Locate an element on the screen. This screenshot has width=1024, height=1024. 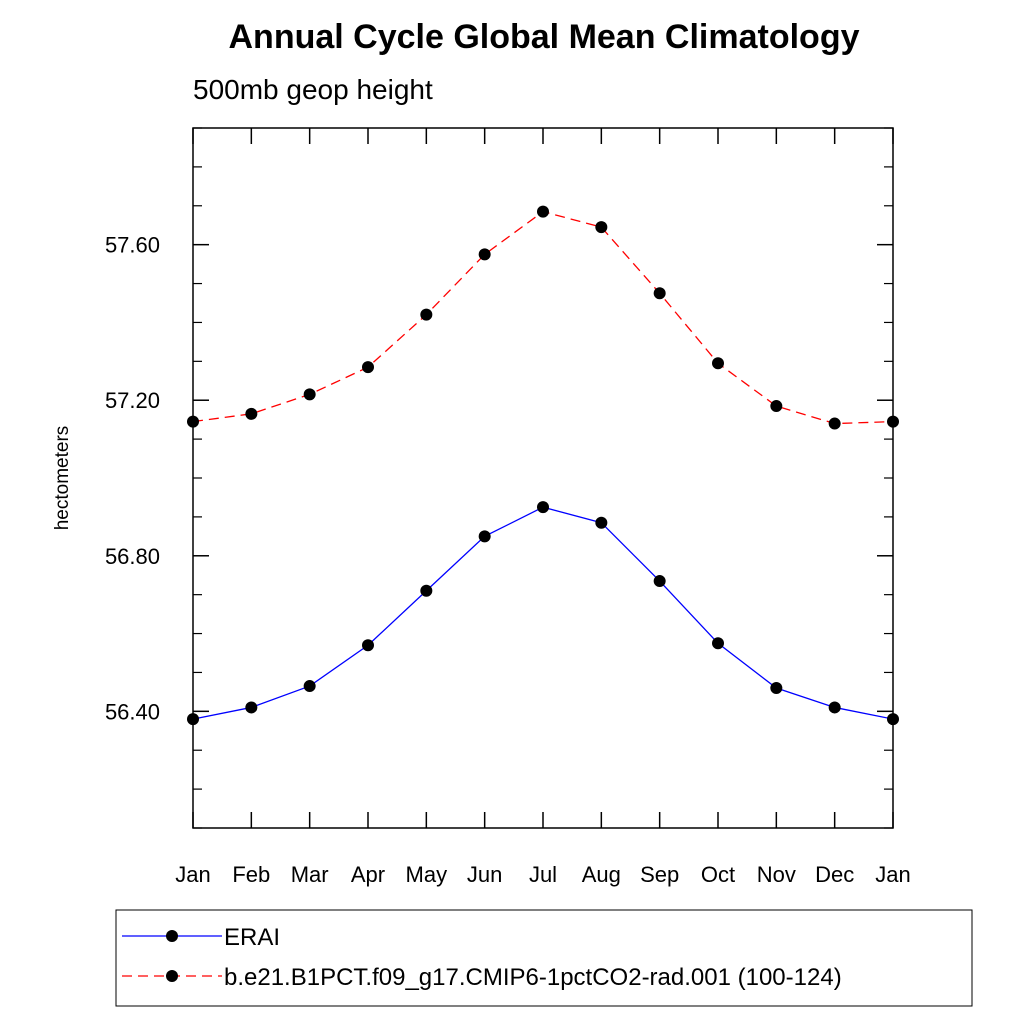
x-tick-label: Jul is located at coordinates (543, 874).